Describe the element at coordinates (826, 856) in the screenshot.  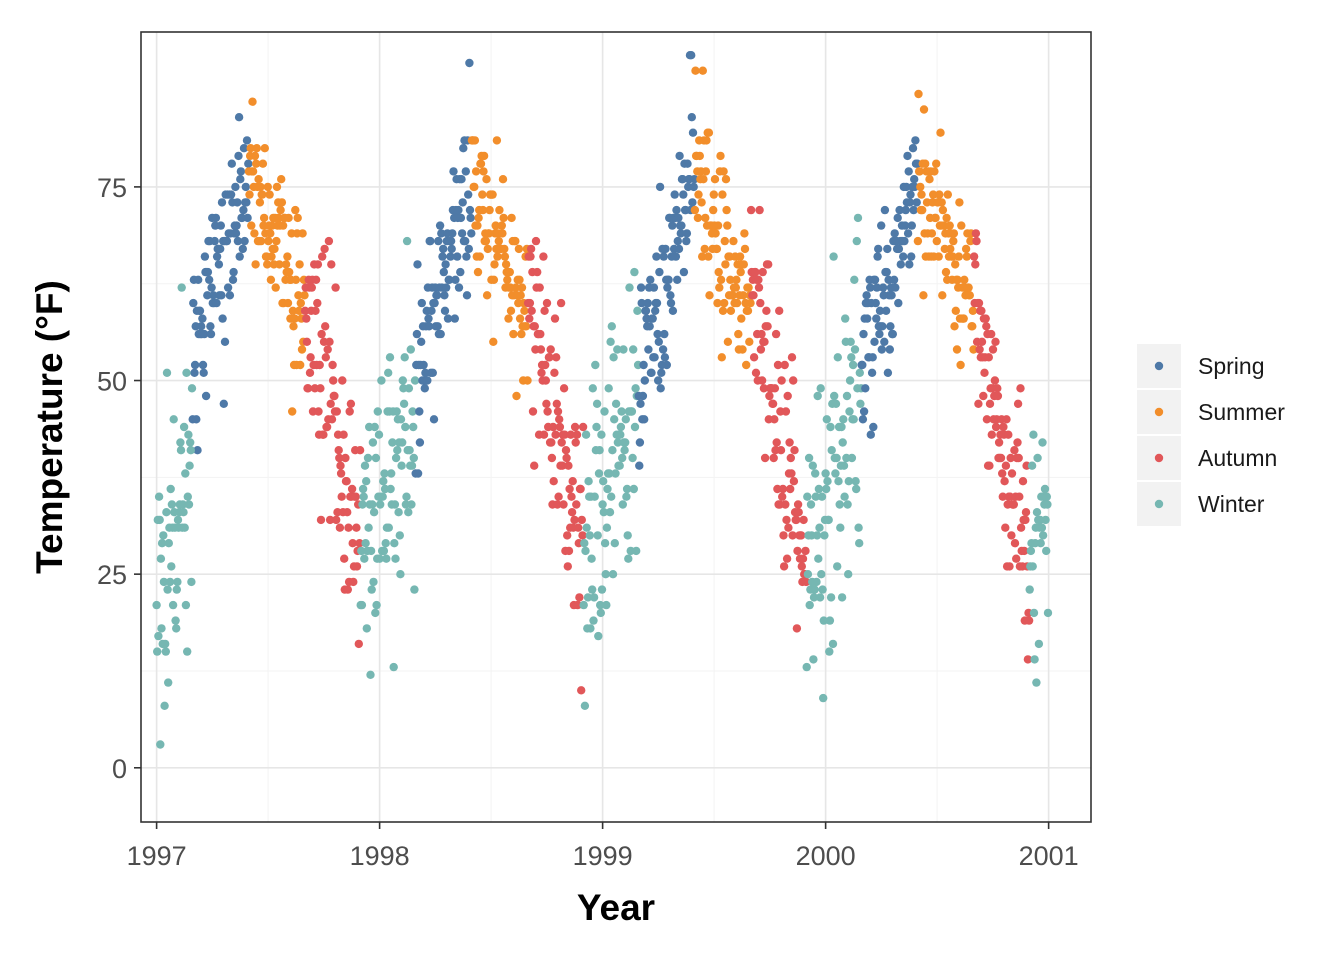
I see `x-tick-label: 2000` at that location.